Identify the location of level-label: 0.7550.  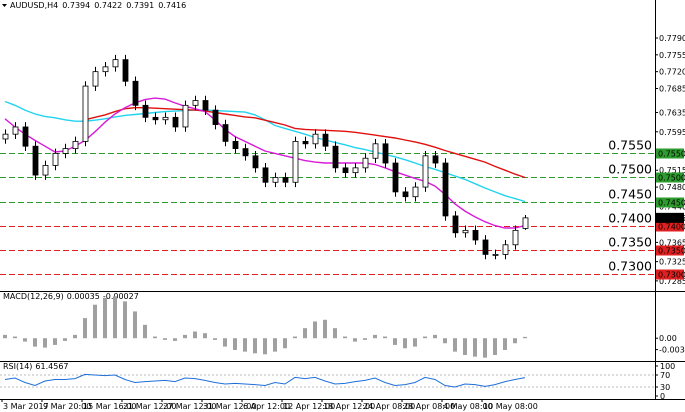
(630, 145).